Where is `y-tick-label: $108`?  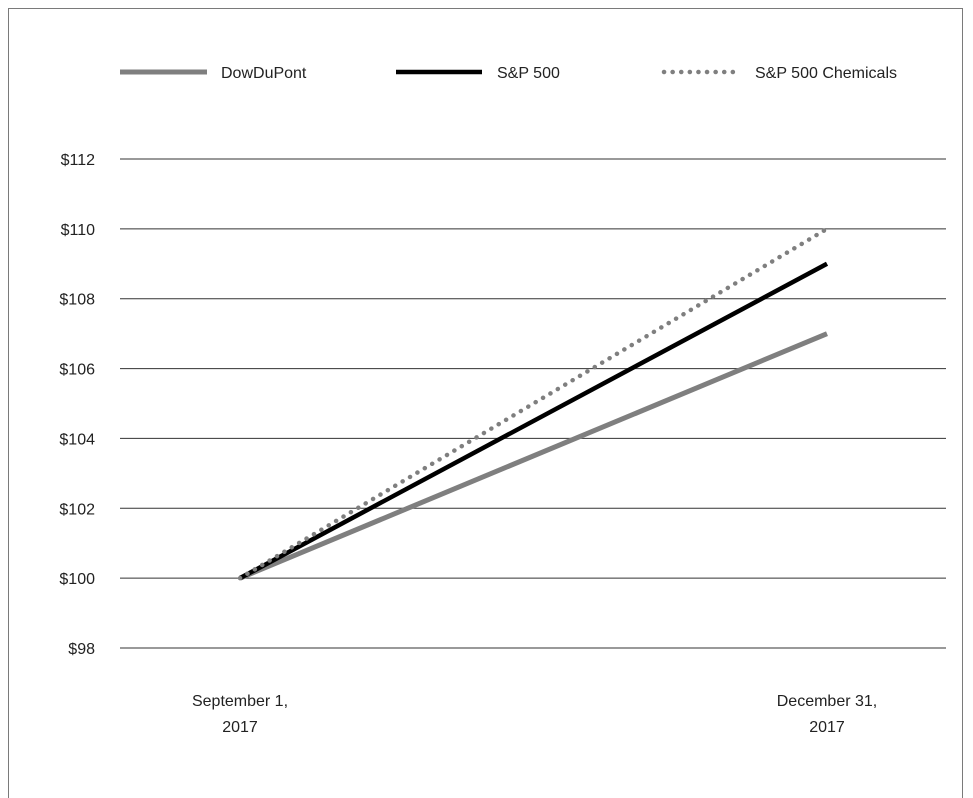
y-tick-label: $108 is located at coordinates (77, 300).